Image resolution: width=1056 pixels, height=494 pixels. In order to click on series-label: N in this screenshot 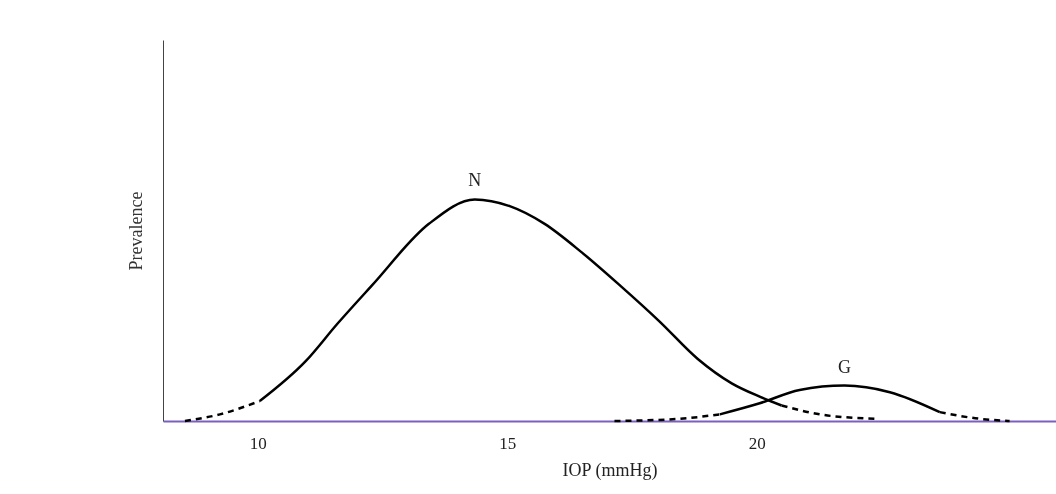, I will do `click(475, 180)`.